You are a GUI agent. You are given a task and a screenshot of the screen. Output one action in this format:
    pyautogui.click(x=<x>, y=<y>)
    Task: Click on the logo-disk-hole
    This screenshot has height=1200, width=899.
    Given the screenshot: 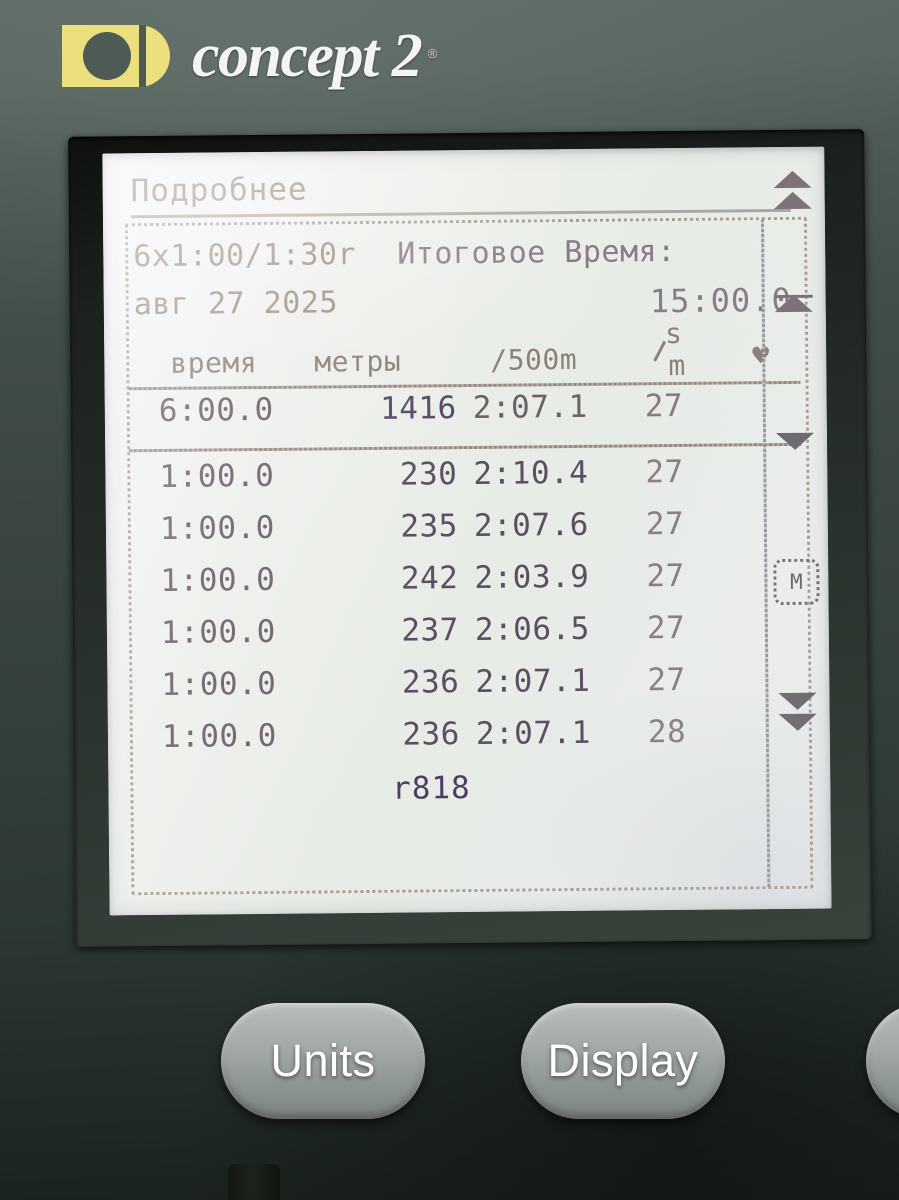 What is the action you would take?
    pyautogui.click(x=107, y=56)
    